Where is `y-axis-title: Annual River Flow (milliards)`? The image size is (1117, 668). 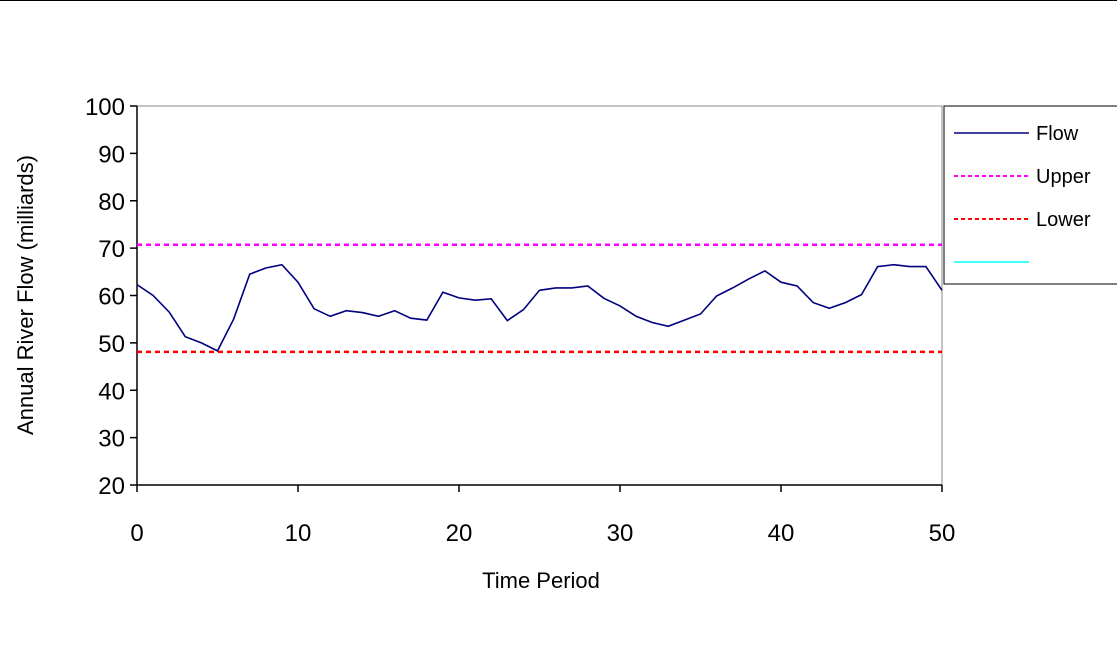 y-axis-title: Annual River Flow (milliards) is located at coordinates (25, 295).